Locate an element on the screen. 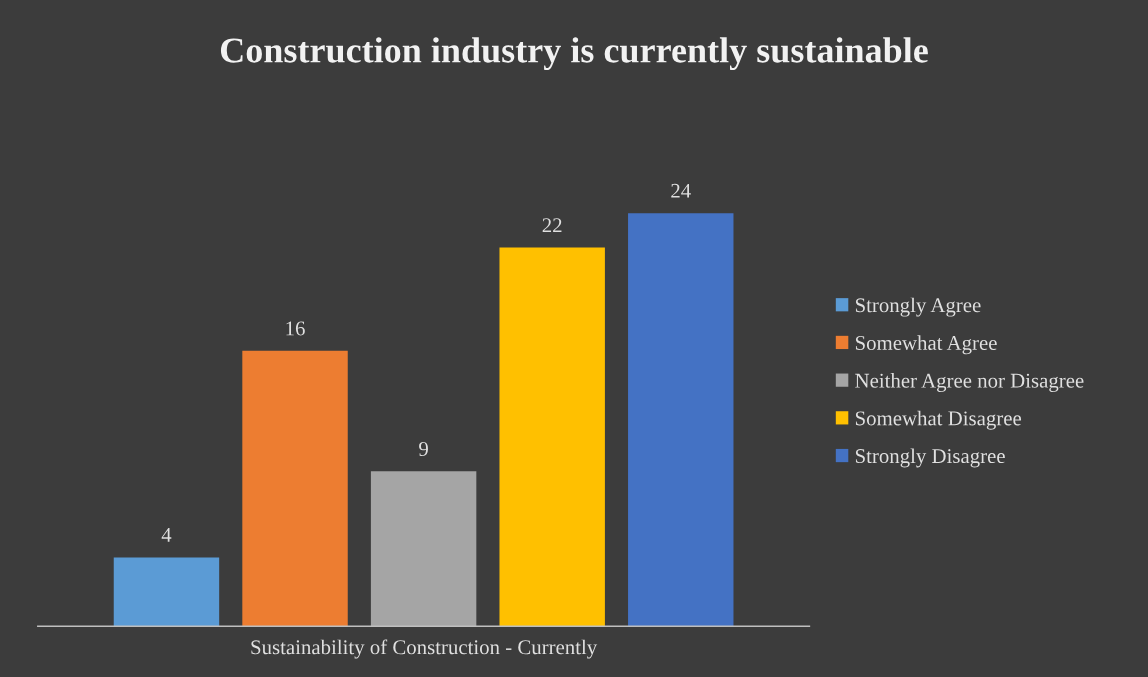 The image size is (1148, 677). legend-label: Neither Agree nor Disagree is located at coordinates (969, 382).